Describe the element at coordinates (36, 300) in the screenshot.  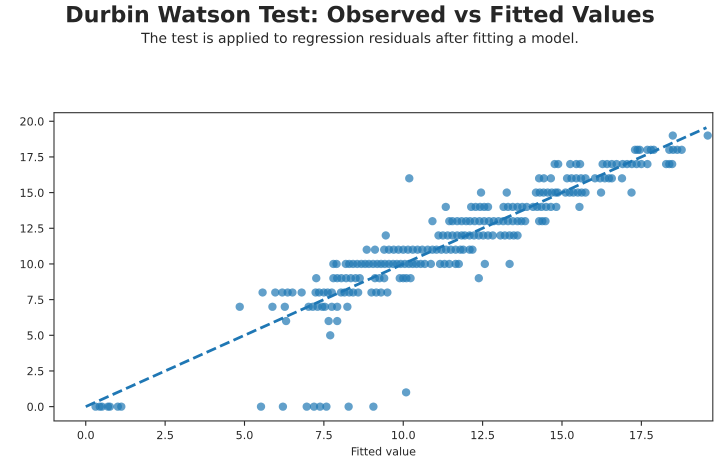
I see `y-tick-label: 7.5` at that location.